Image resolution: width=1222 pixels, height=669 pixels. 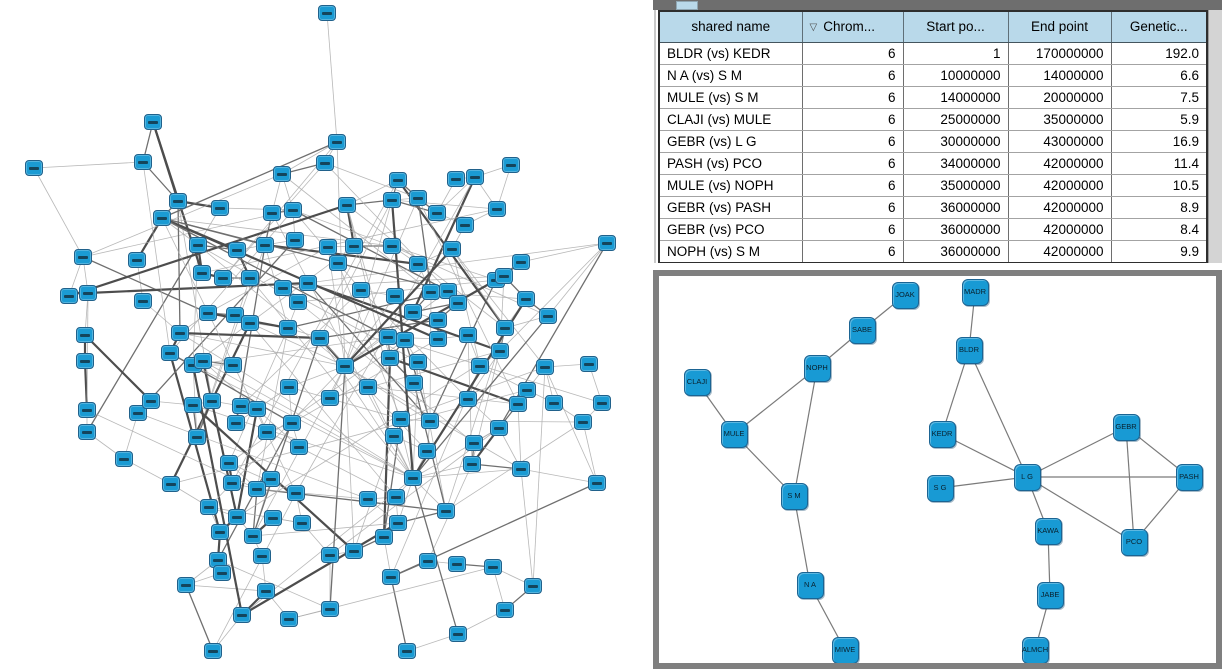 I want to click on cell-start: 25000000, so click(x=956, y=119).